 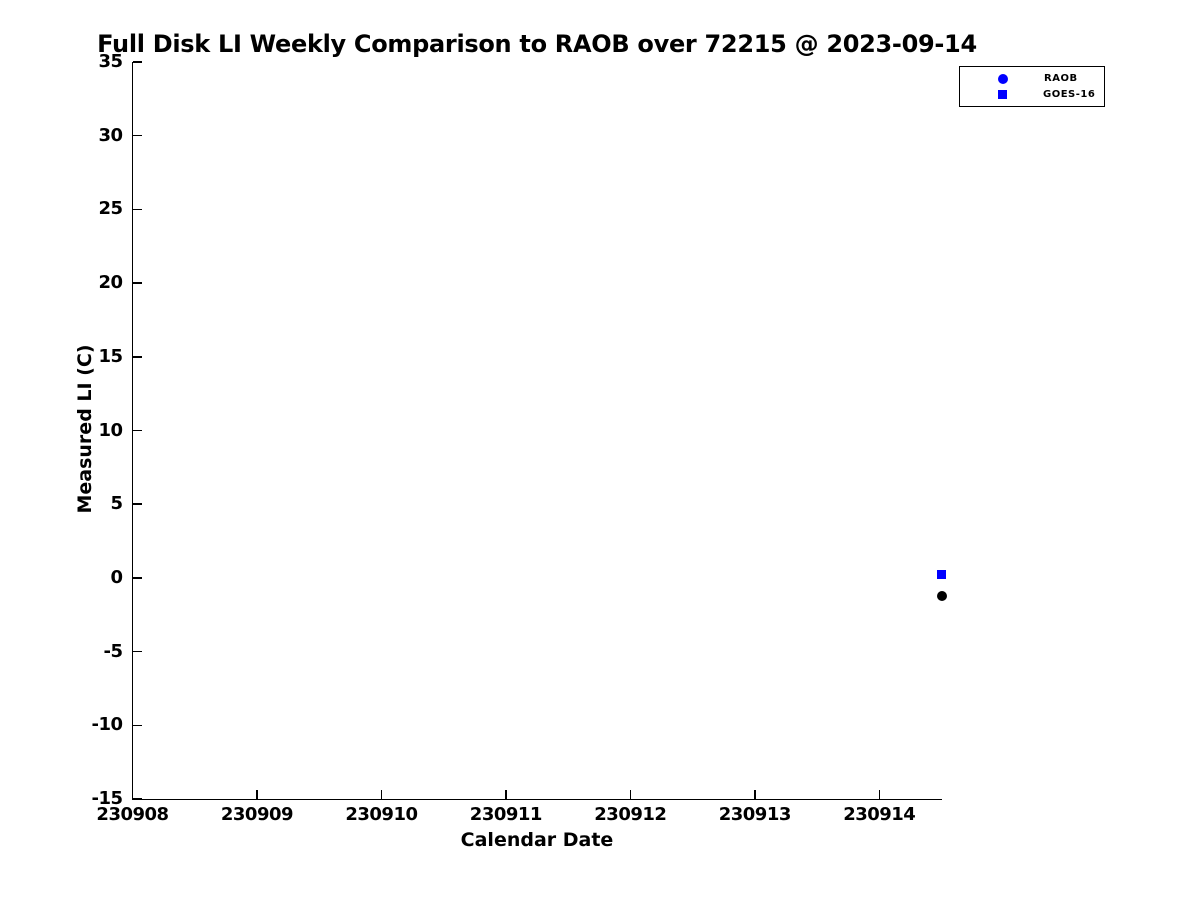 I want to click on y-tick-label: 15, so click(x=110, y=356).